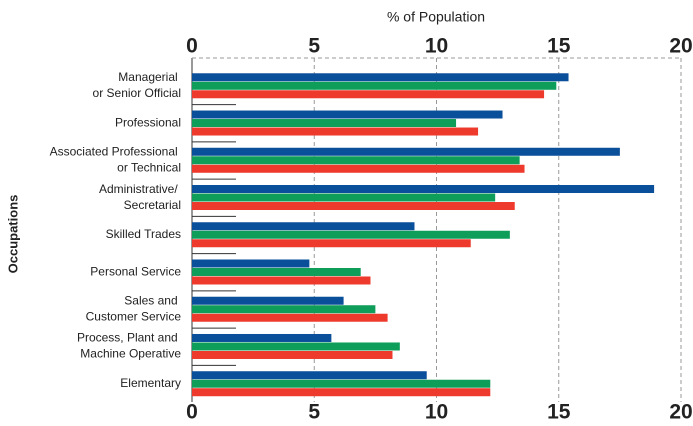 Image resolution: width=693 pixels, height=426 pixels. Describe the element at coordinates (135, 271) in the screenshot. I see `y-tick-label: Personal Service` at that location.